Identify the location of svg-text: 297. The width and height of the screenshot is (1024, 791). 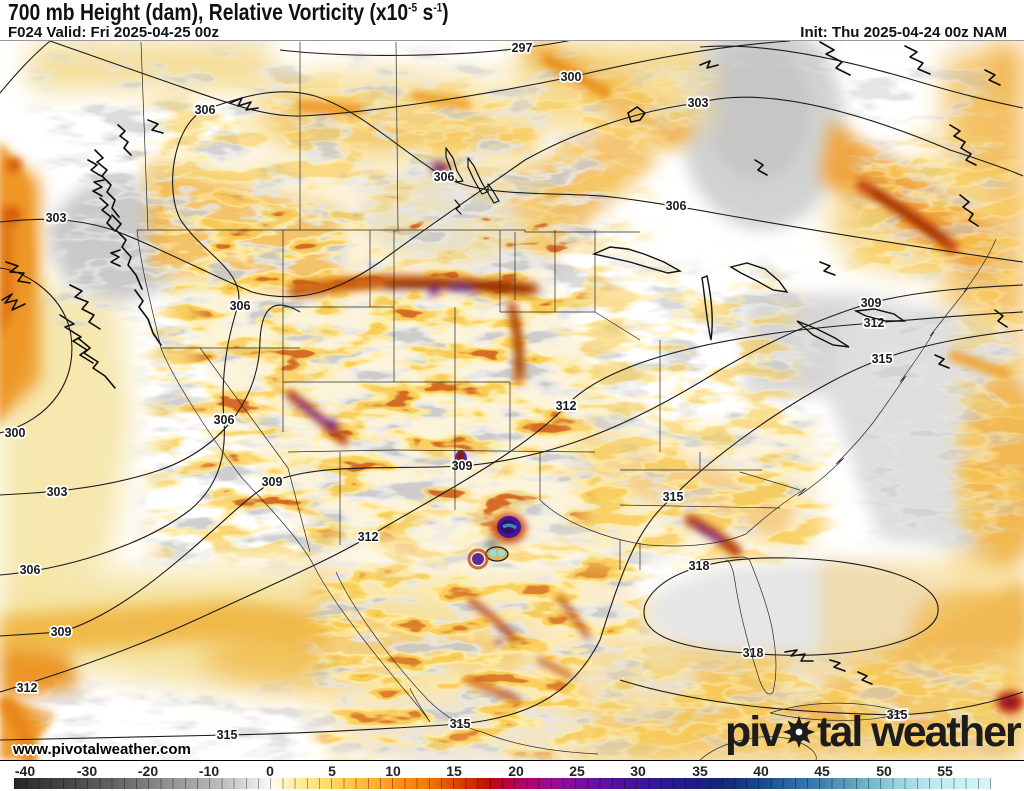
(522, 48).